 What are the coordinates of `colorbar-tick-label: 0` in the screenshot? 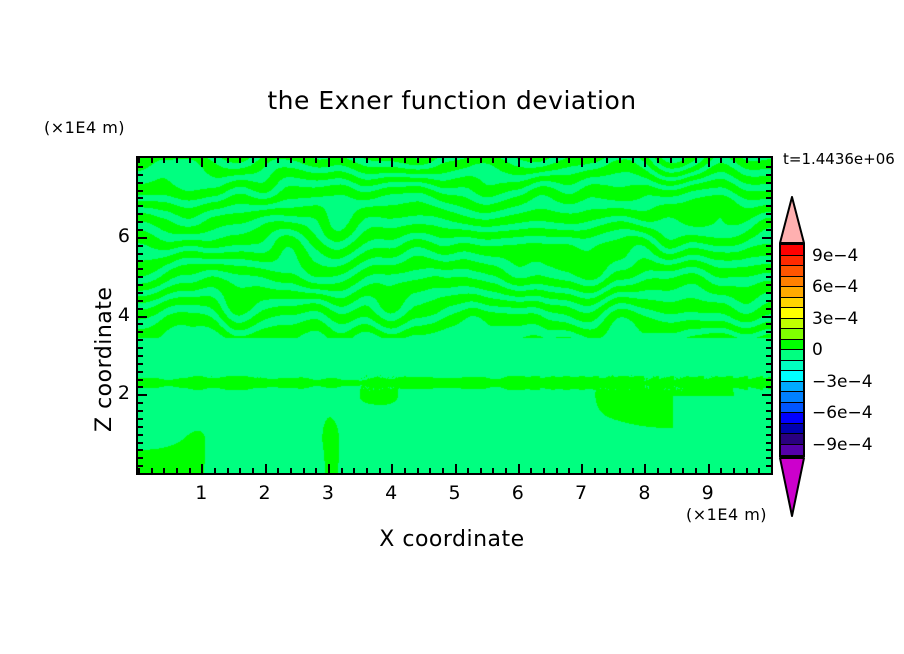 It's located at (817, 350).